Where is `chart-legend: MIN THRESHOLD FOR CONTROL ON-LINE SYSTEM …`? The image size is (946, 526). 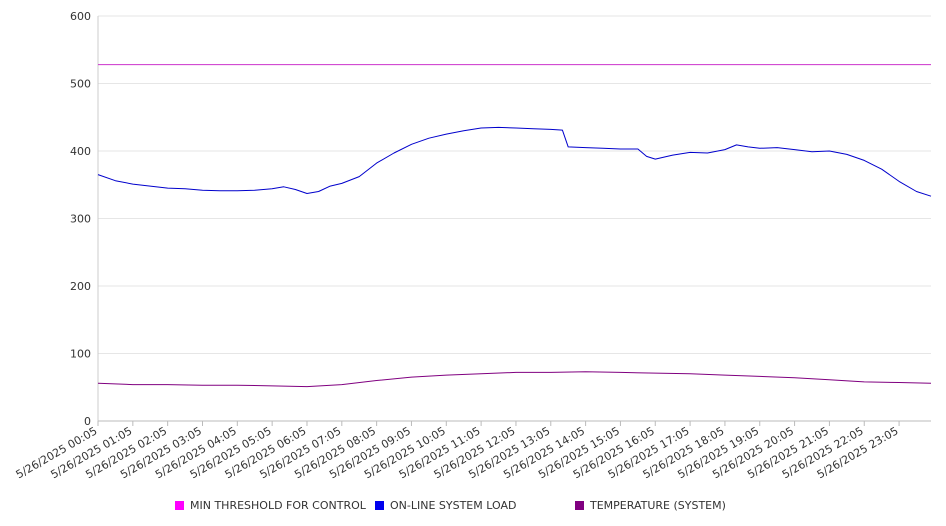
chart-legend: MIN THRESHOLD FOR CONTROL ON-LINE SYSTEM … is located at coordinates (473, 506).